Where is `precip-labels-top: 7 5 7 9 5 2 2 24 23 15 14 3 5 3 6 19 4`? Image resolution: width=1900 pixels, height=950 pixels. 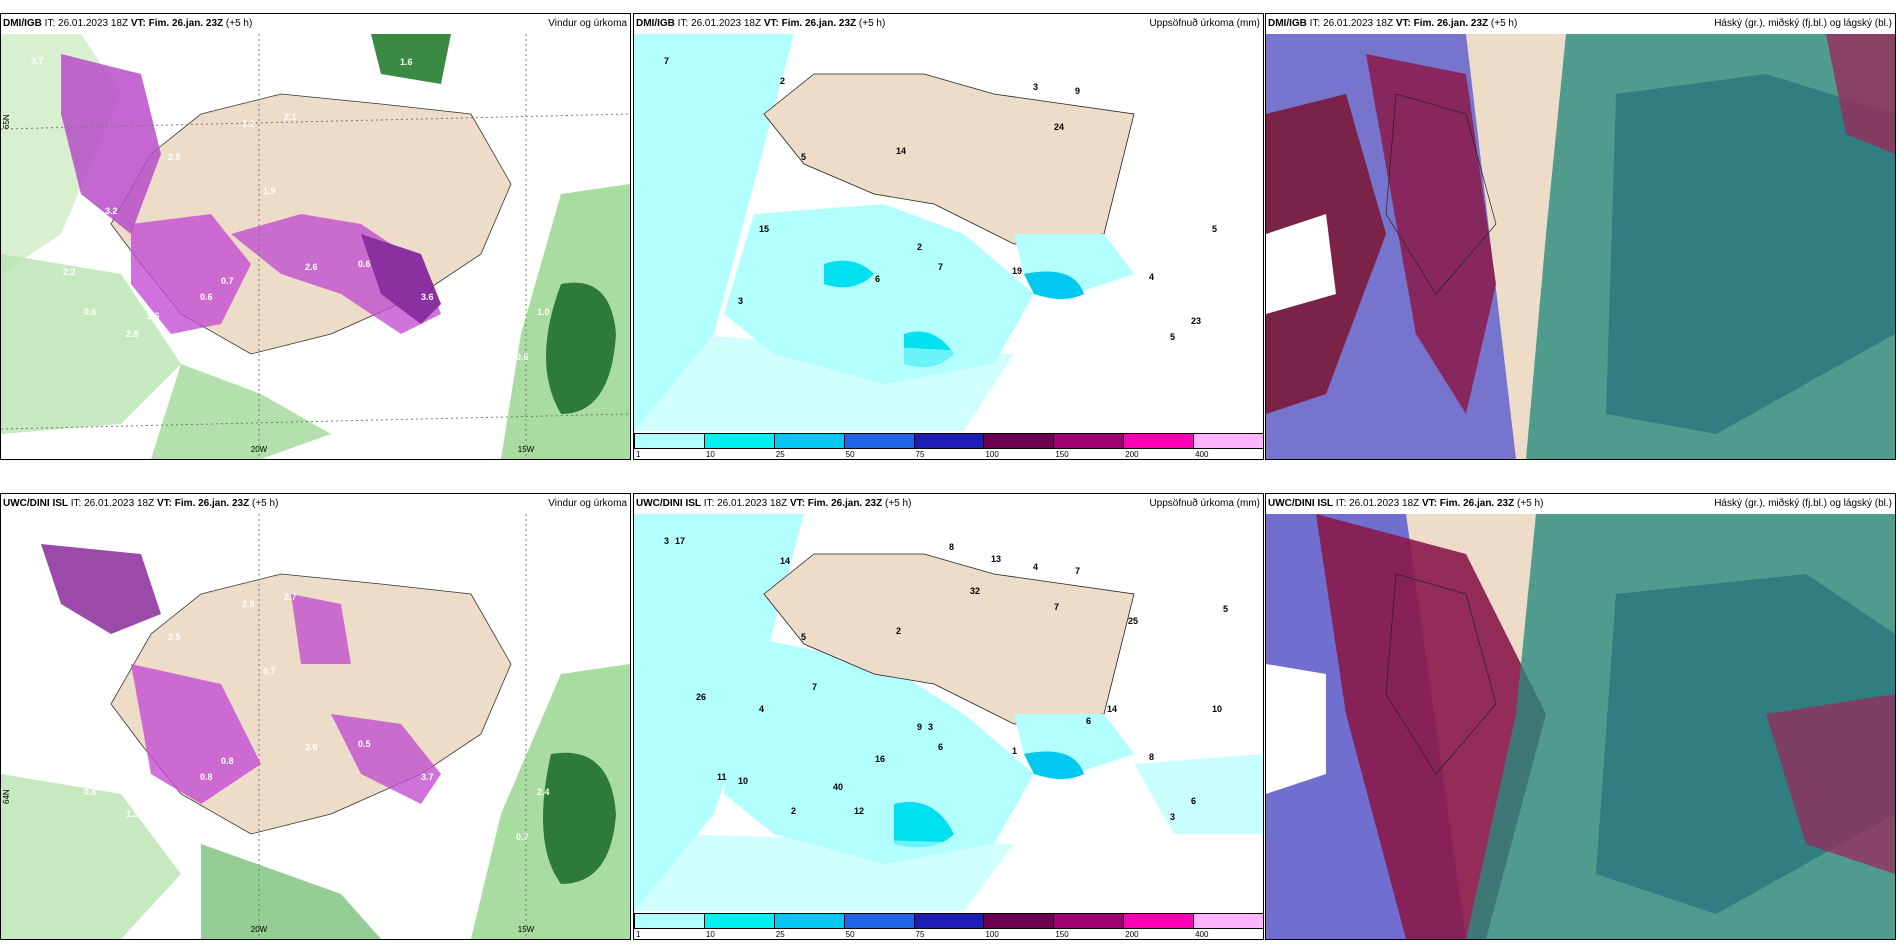 precip-labels-top: 7 5 7 9 5 2 2 24 23 15 14 3 5 3 6 19 4 is located at coordinates (940, 199).